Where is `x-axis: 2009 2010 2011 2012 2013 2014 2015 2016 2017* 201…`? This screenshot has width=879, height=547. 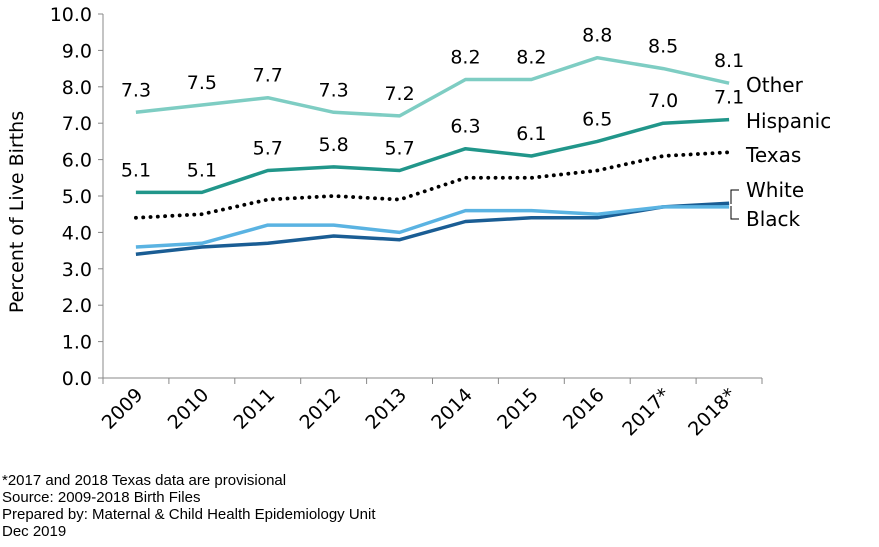 x-axis: 2009 2010 2011 2012 2013 2014 2015 2016 2017* 201… is located at coordinates (430, 408).